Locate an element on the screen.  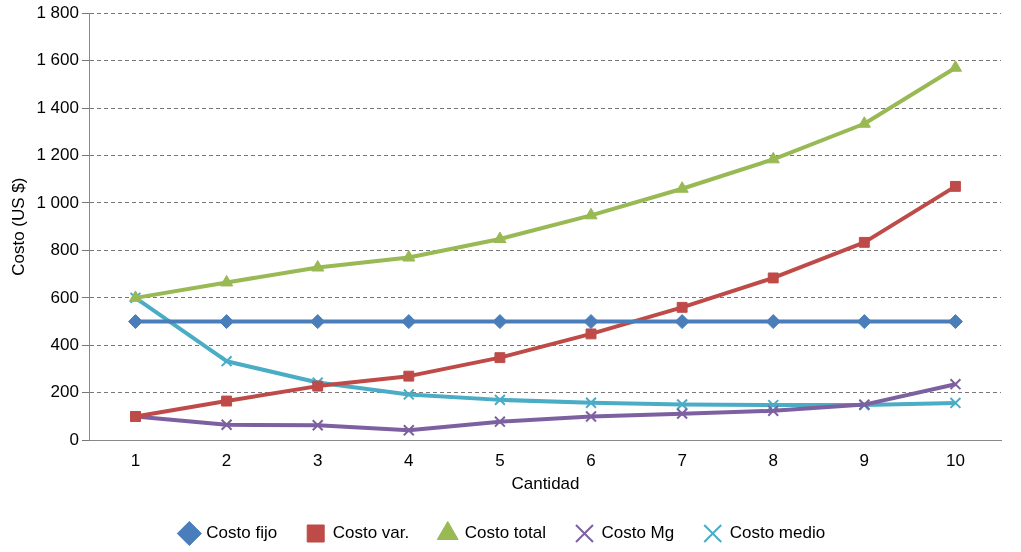
y-tick-label: 1 400 is located at coordinates (57, 107).